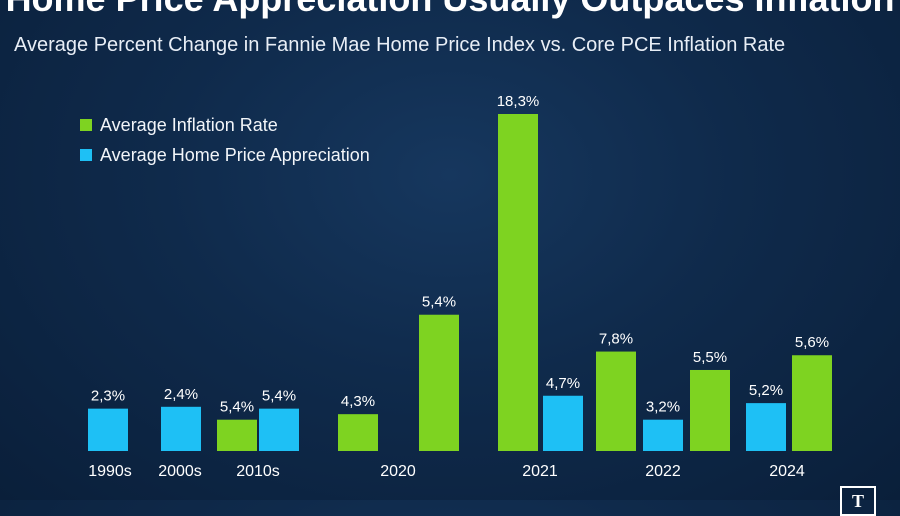  What do you see at coordinates (710, 357) in the screenshot?
I see `data-label-10: 5,5%` at bounding box center [710, 357].